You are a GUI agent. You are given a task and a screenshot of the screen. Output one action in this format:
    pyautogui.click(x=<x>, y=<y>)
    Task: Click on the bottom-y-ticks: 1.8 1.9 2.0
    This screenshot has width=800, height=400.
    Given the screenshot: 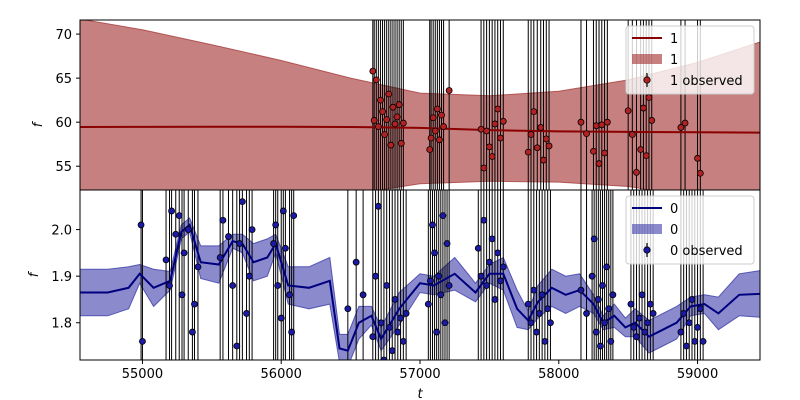 What is the action you would take?
    pyautogui.click(x=65, y=278)
    